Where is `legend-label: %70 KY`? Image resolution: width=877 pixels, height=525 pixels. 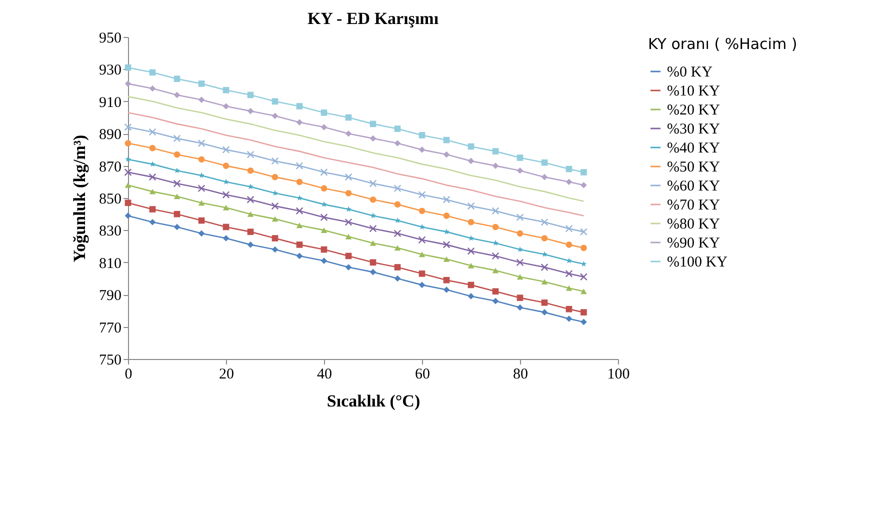
legend-label: %70 KY is located at coordinates (693, 206).